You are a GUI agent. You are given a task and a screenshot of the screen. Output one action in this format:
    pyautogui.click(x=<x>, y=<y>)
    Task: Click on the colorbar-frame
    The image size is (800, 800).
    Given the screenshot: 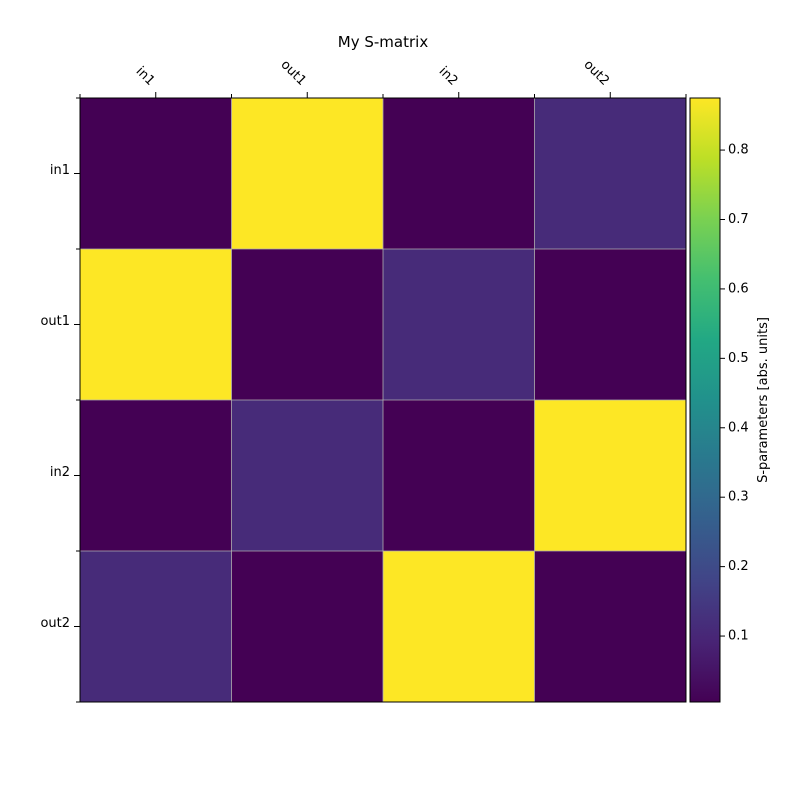 What is the action you would take?
    pyautogui.click(x=705, y=400)
    